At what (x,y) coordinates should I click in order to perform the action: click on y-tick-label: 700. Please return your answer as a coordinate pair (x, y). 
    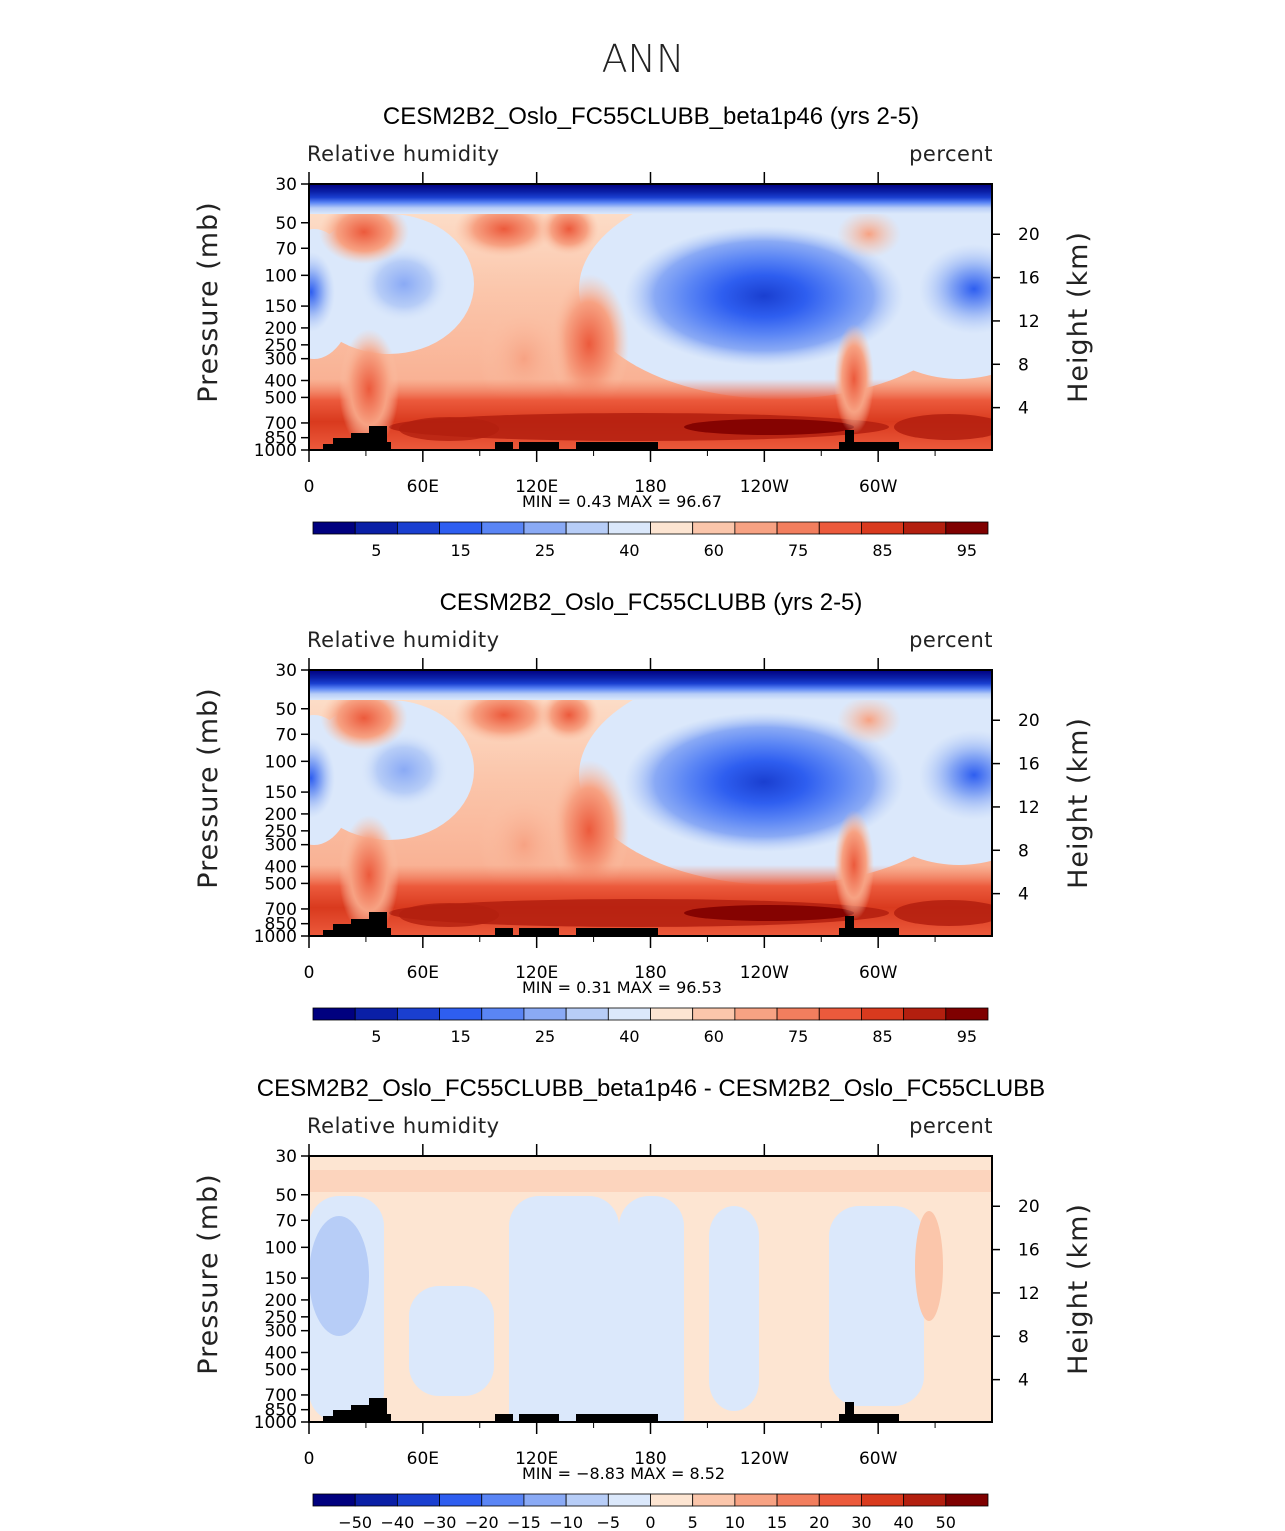
    Looking at the image, I should click on (281, 1396).